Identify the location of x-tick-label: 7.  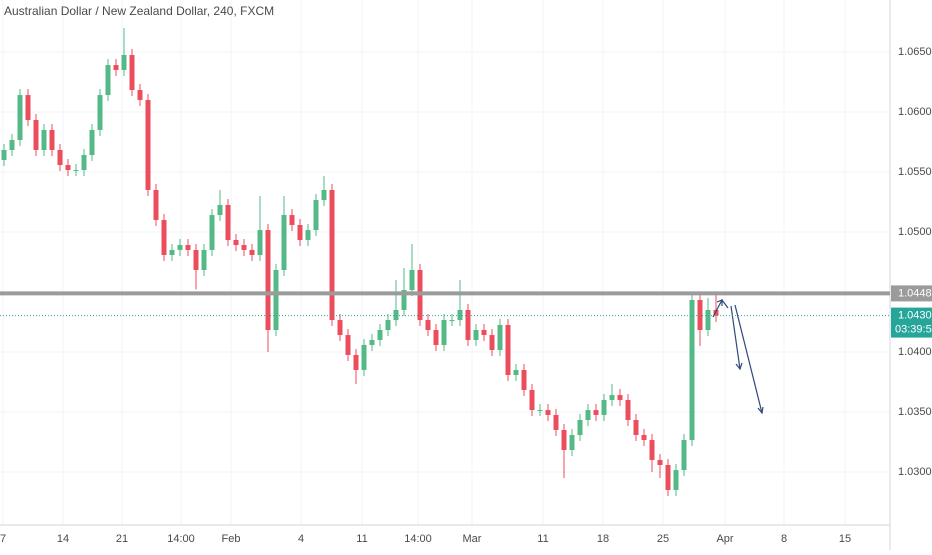
(3, 539).